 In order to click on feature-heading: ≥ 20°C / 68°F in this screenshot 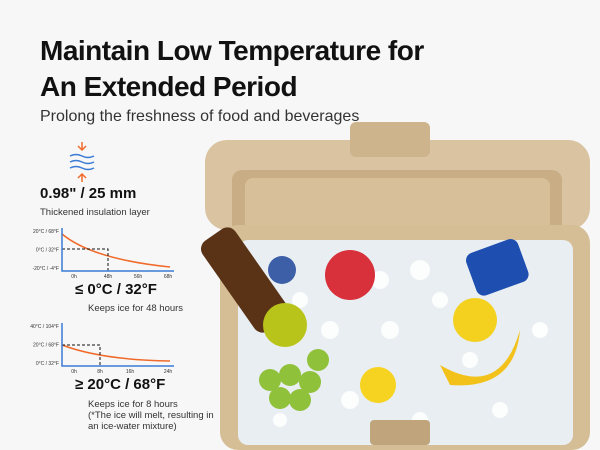, I will do `click(120, 384)`.